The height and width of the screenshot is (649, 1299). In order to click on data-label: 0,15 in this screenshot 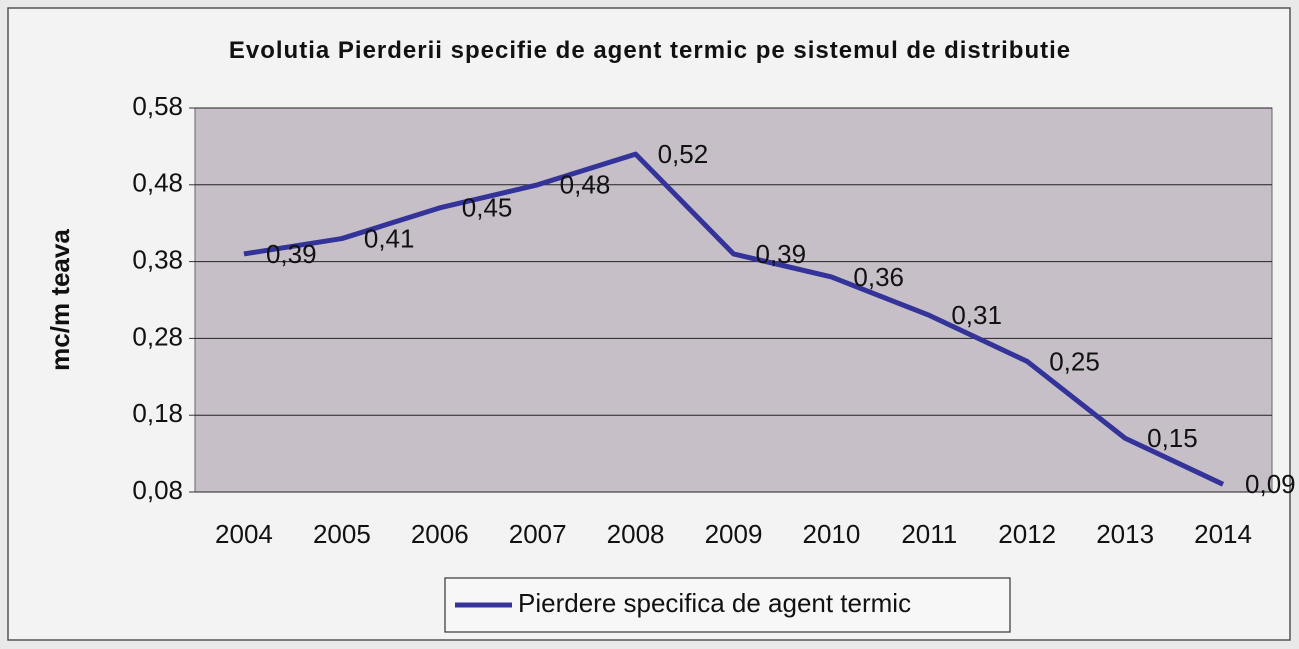, I will do `click(1172, 438)`.